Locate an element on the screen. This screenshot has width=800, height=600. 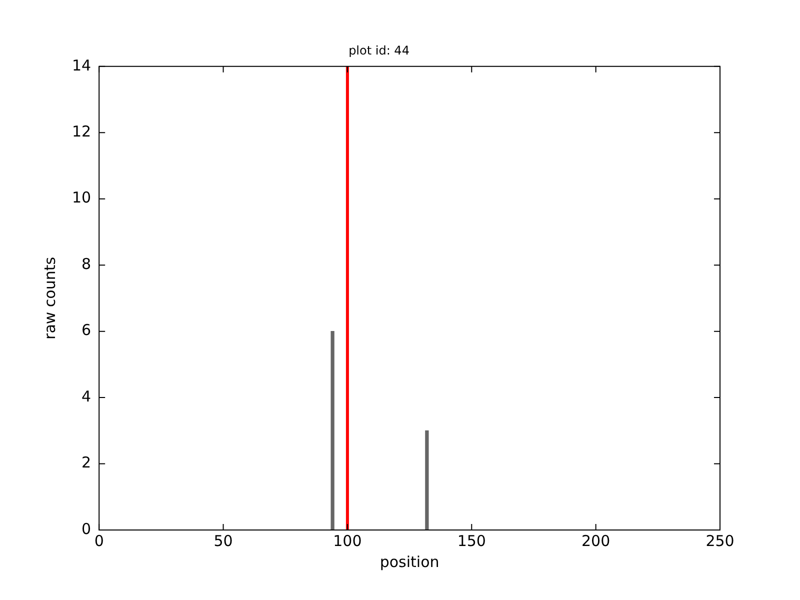
y-tick-label: 14 is located at coordinates (82, 65).